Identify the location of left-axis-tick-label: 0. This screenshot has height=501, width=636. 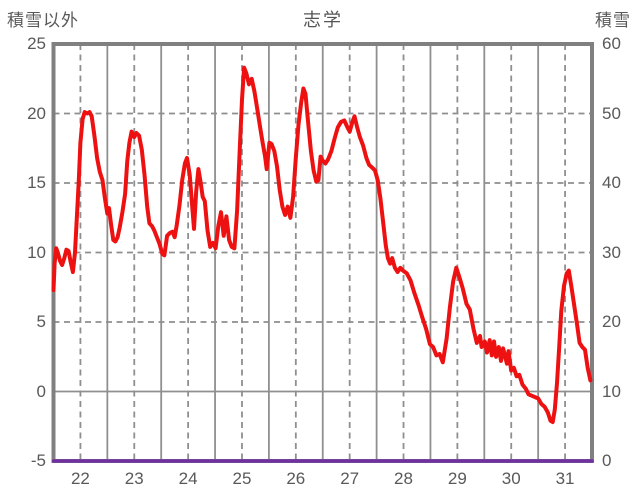
(41, 391).